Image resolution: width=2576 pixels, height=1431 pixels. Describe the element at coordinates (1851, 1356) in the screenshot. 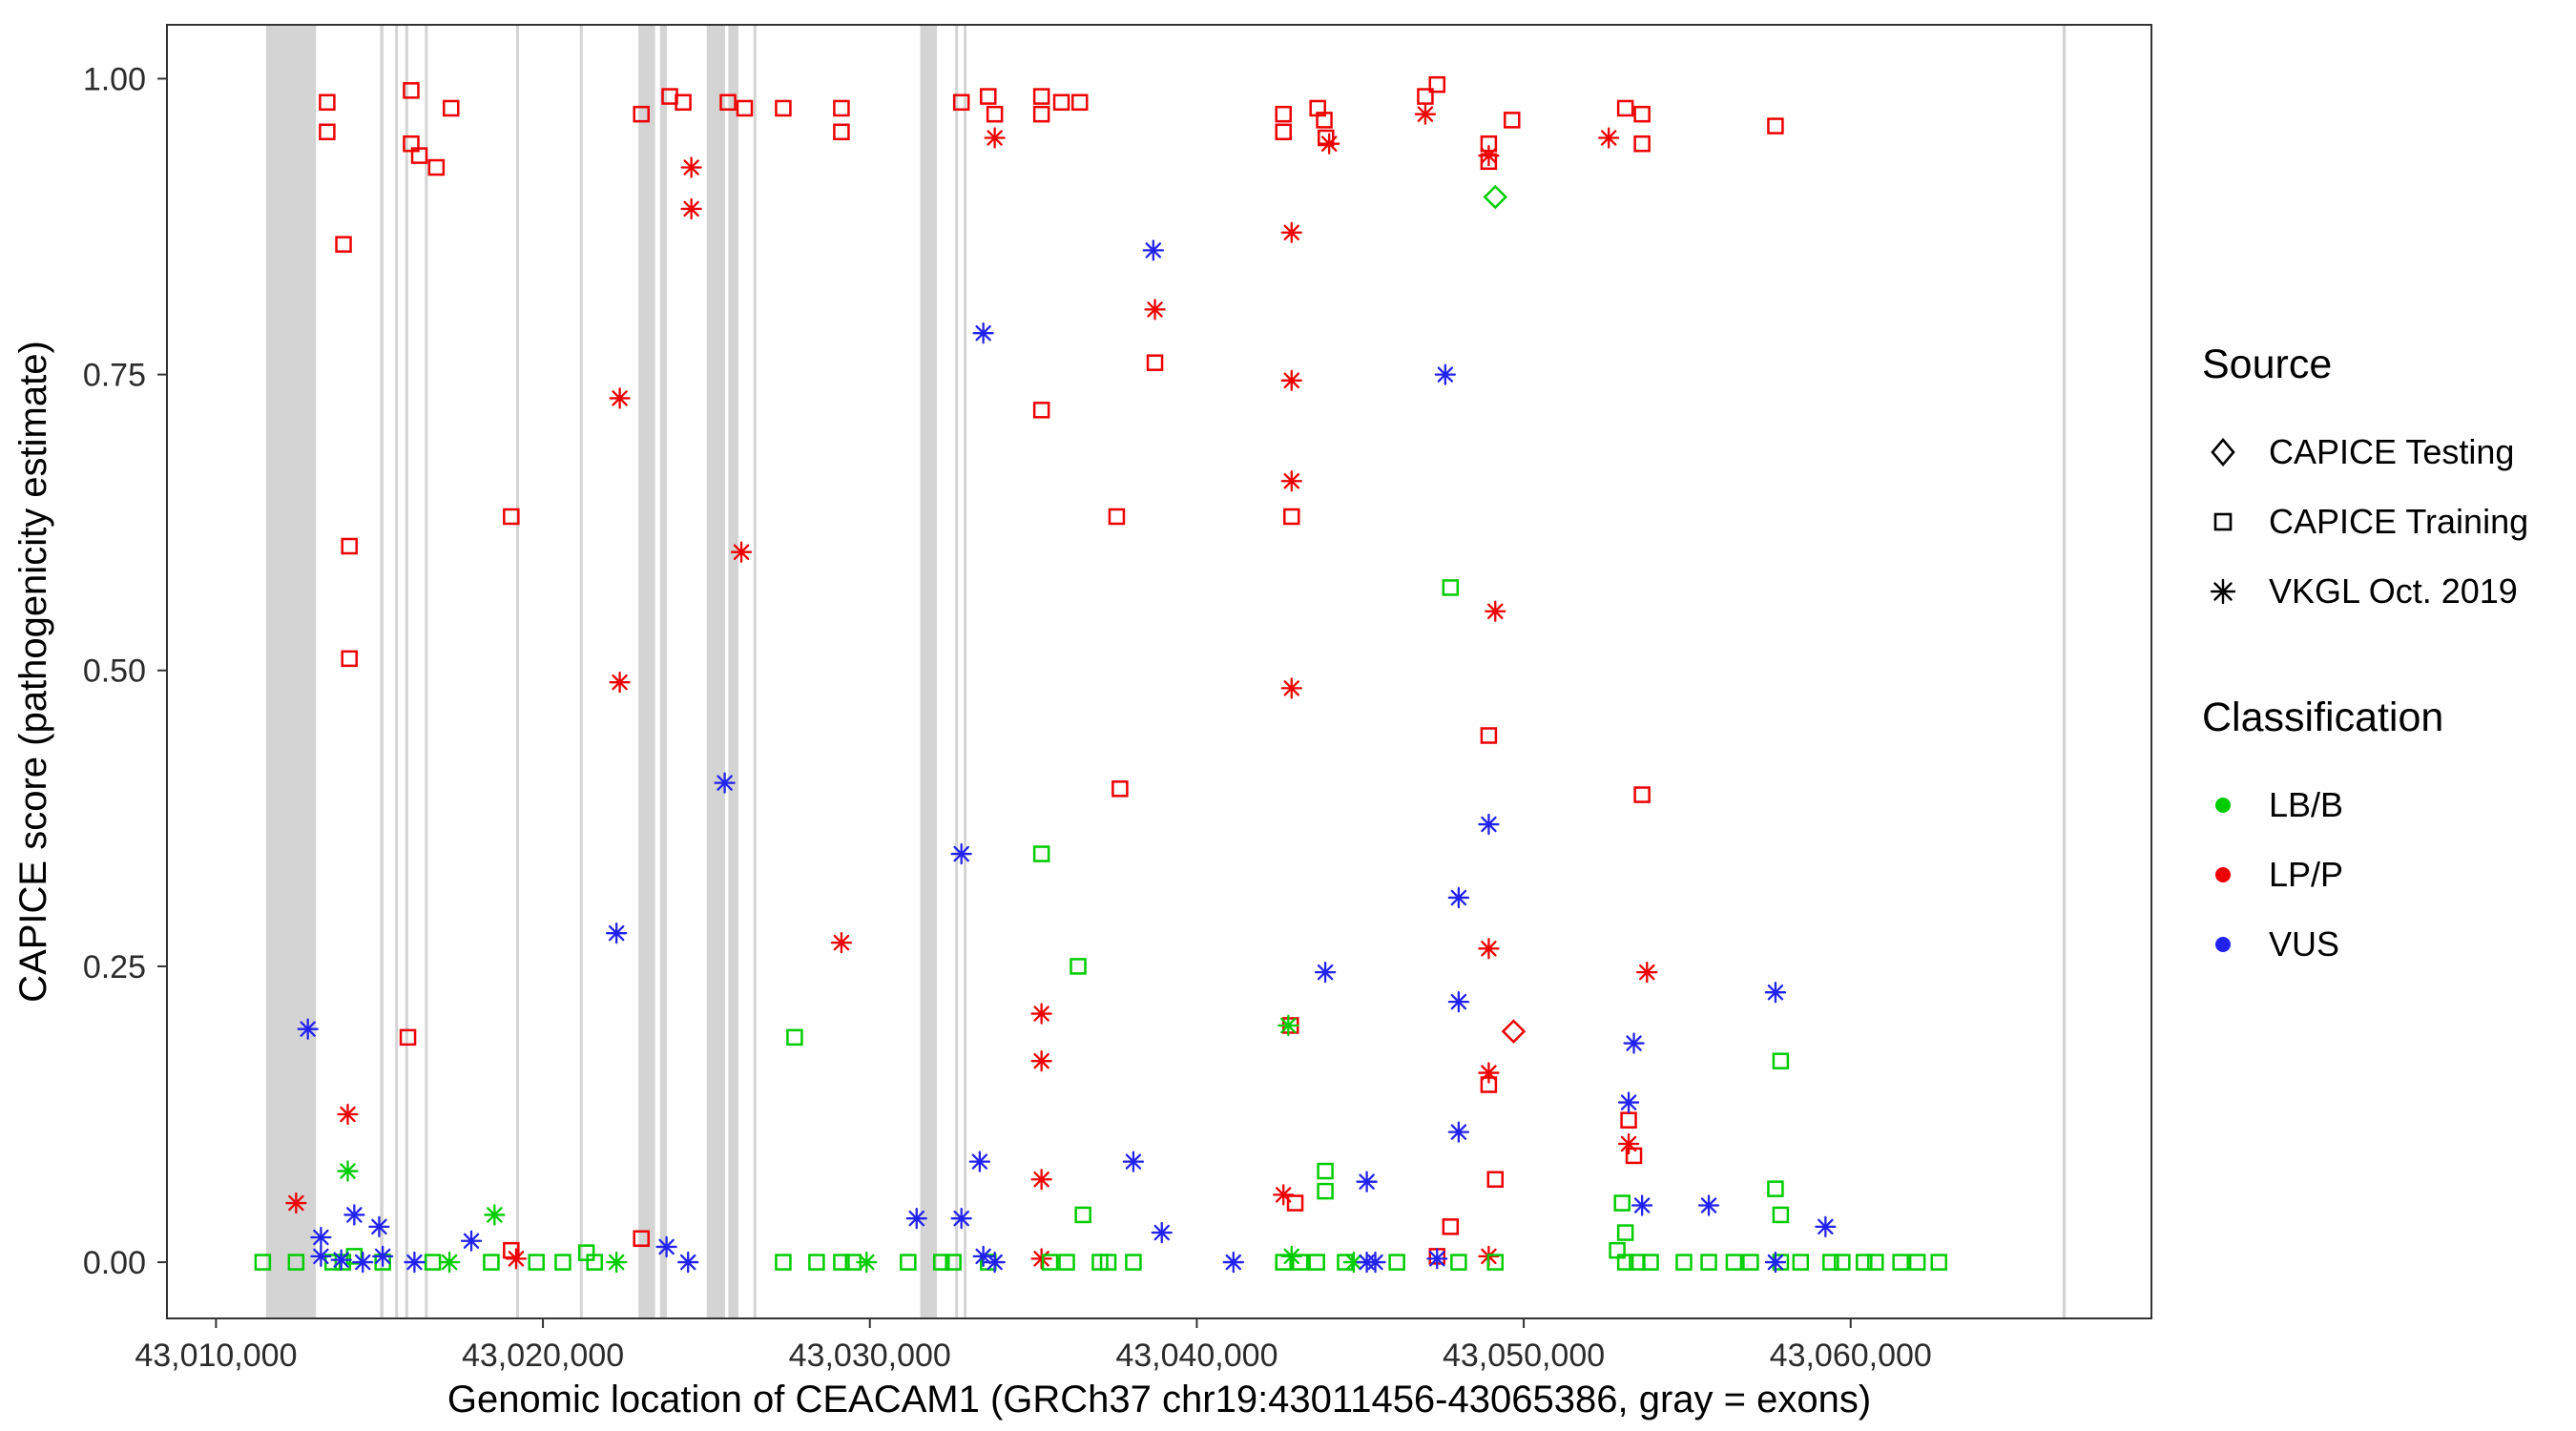

I see `x-tick-label: 43,060,000` at that location.